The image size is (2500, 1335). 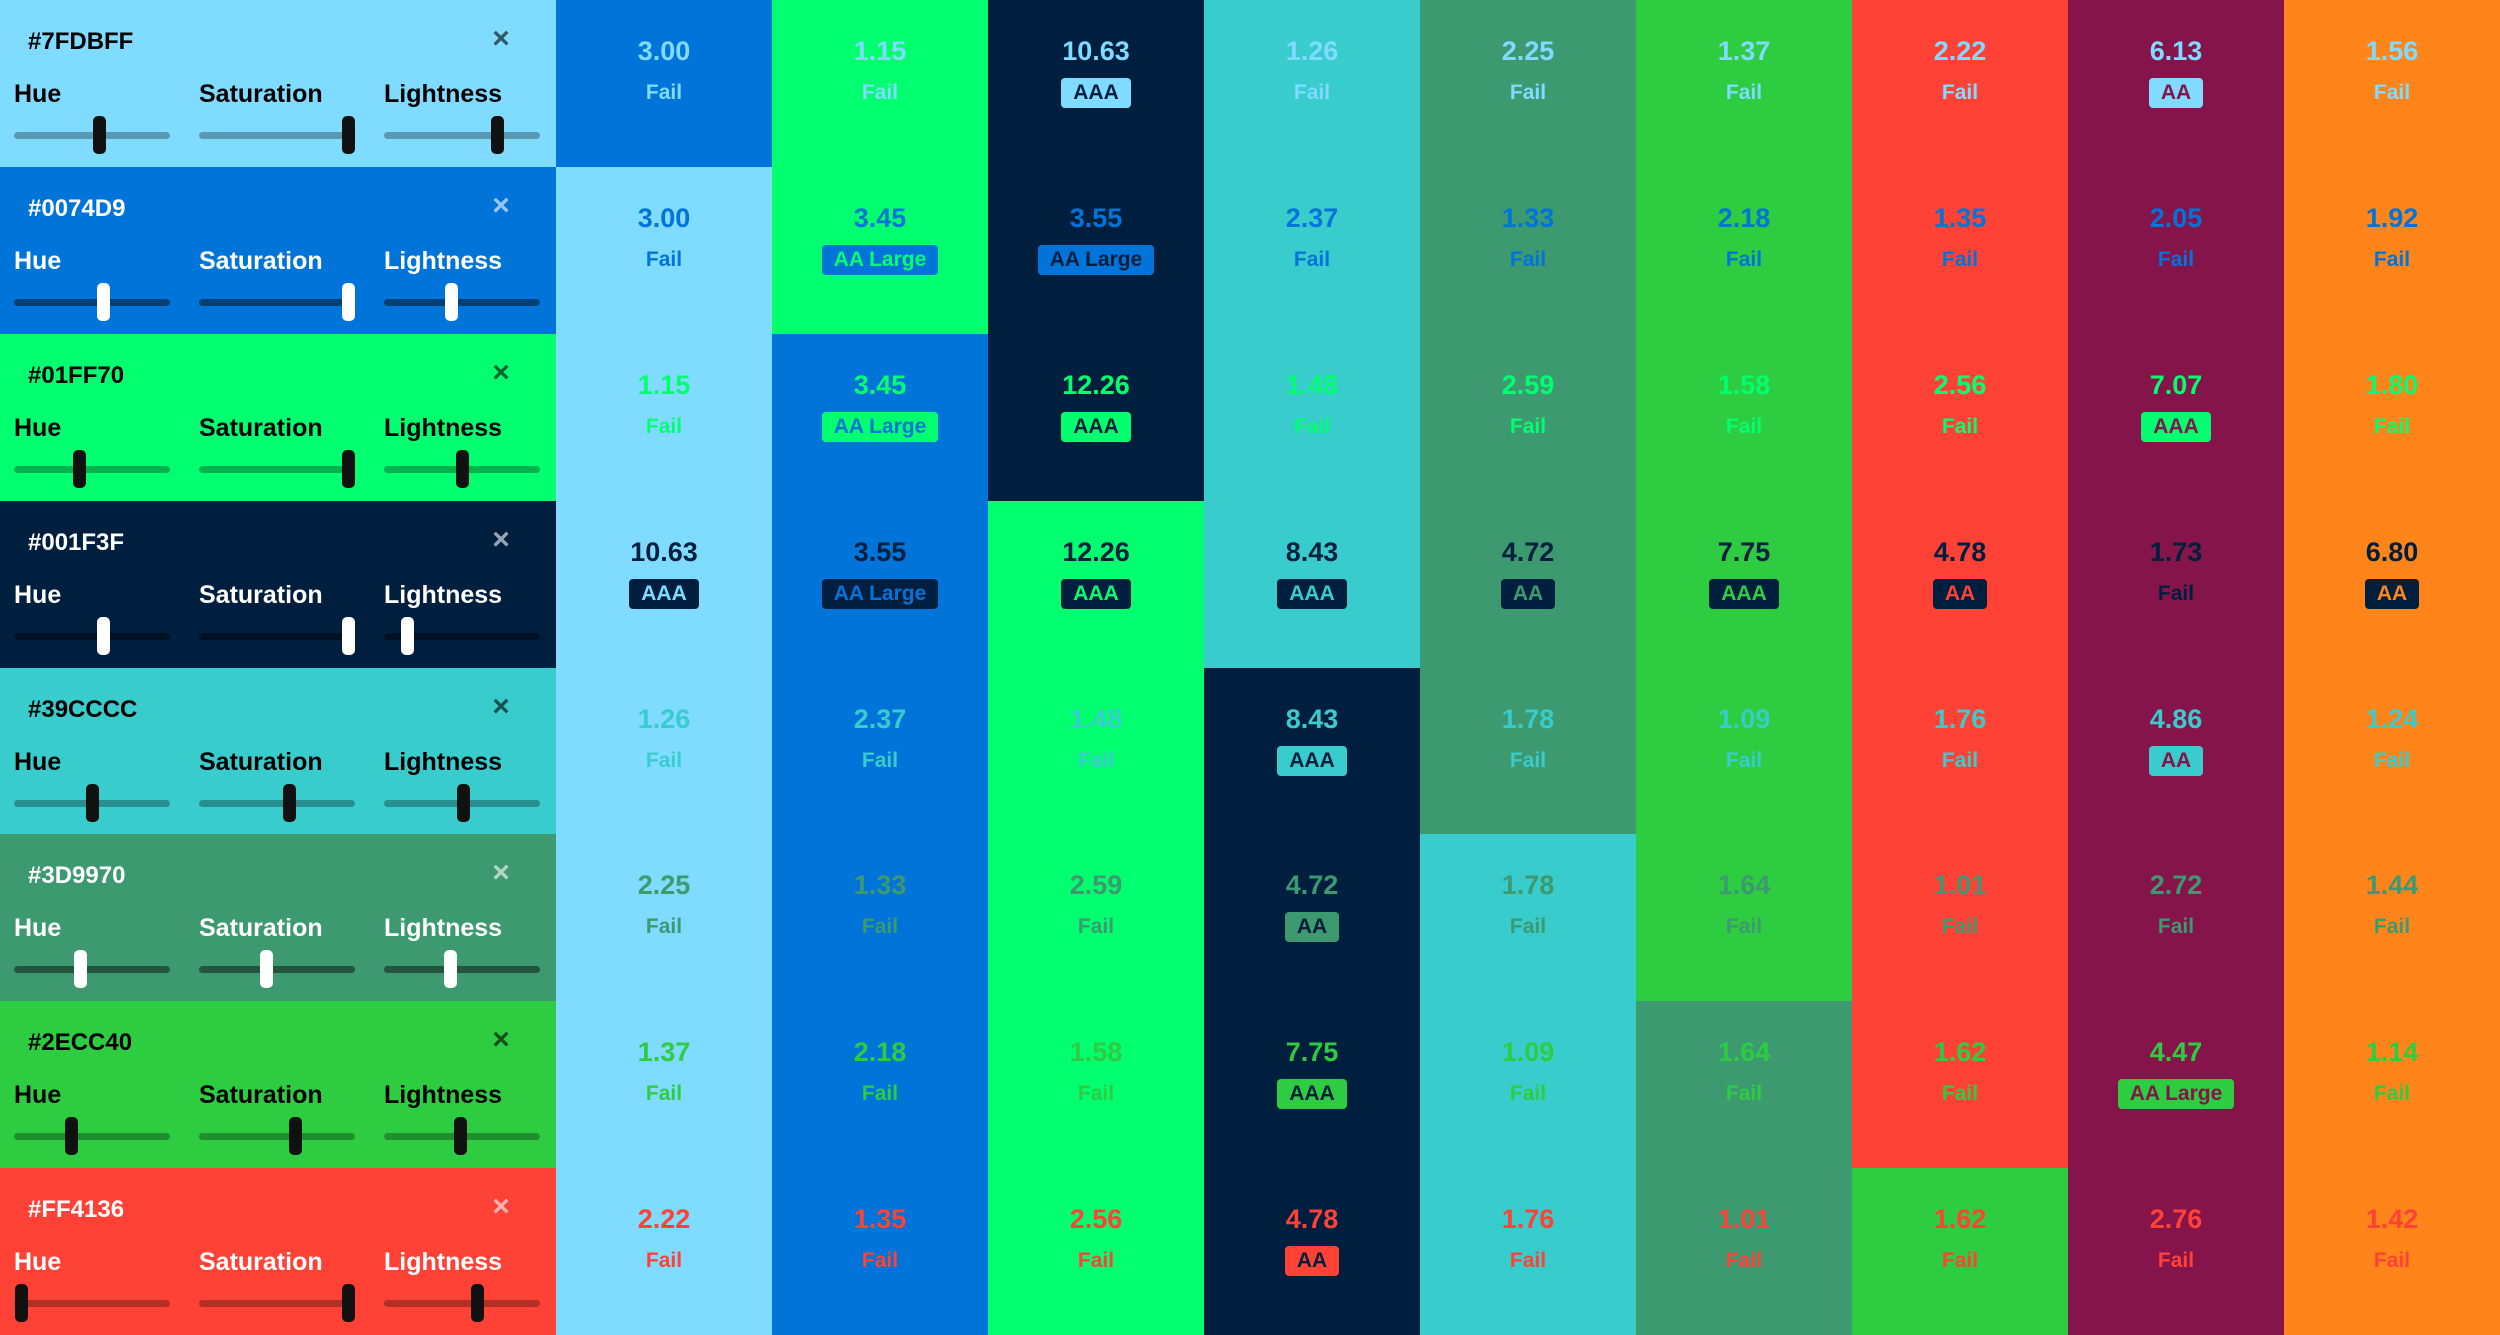 I want to click on color-editor-panel: #01FF70 × Hue Saturation Lightness, so click(x=278, y=417).